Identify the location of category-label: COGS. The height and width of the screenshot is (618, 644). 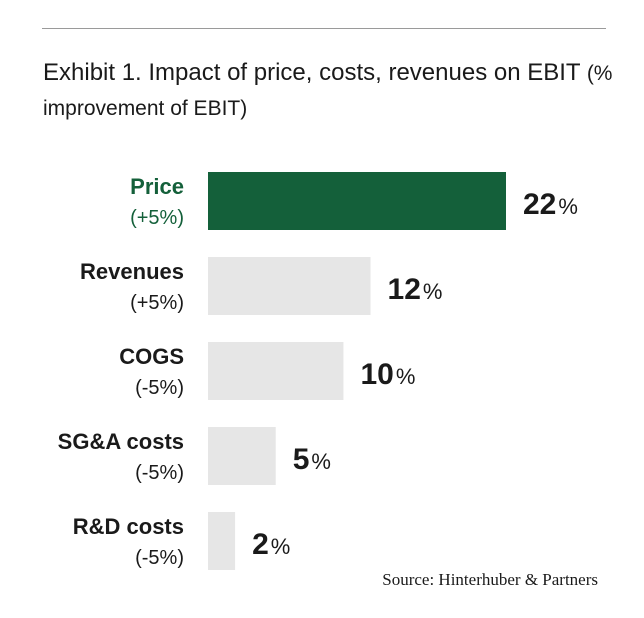
(151, 356).